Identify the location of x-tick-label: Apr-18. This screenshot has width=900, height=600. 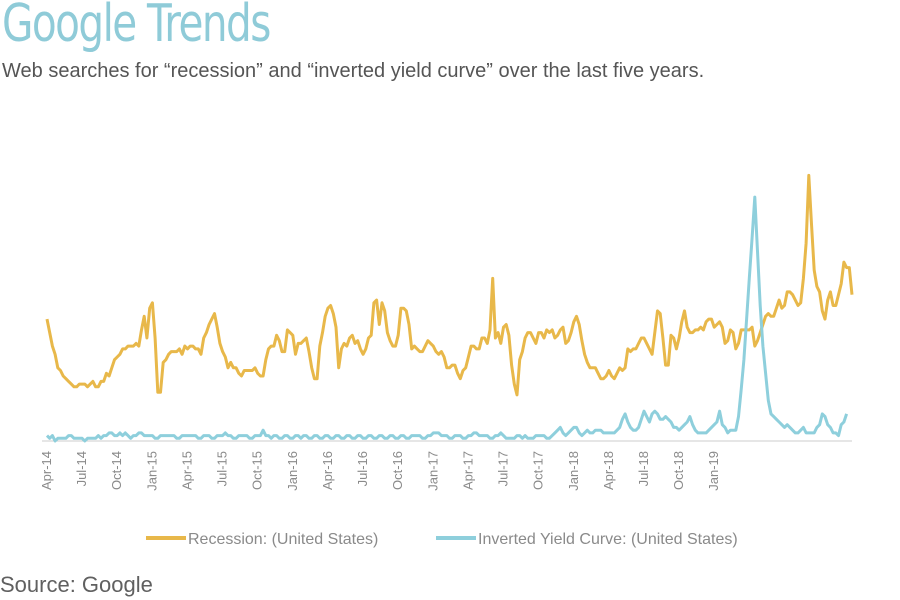
(608, 470).